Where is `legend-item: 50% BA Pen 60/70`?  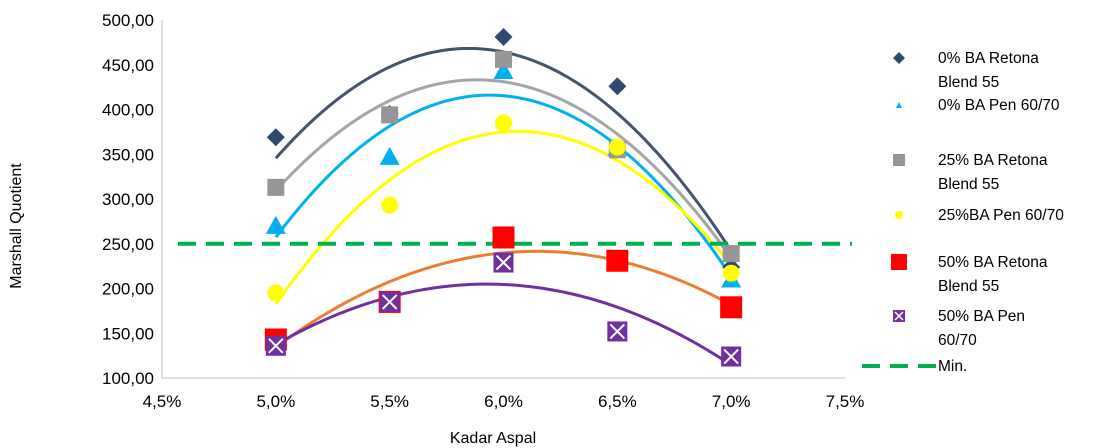 legend-item: 50% BA Pen 60/70 is located at coordinates (959, 328).